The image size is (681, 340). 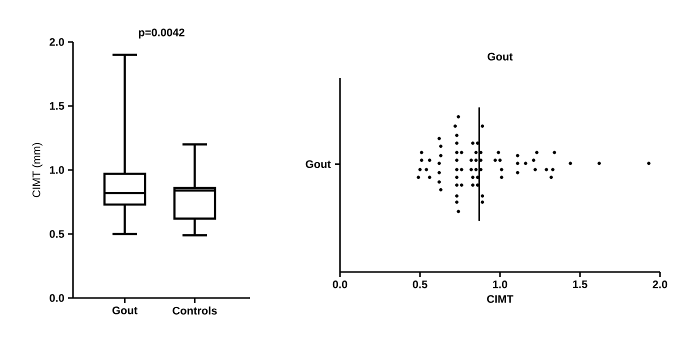 I want to click on text: Gout, so click(x=318, y=164).